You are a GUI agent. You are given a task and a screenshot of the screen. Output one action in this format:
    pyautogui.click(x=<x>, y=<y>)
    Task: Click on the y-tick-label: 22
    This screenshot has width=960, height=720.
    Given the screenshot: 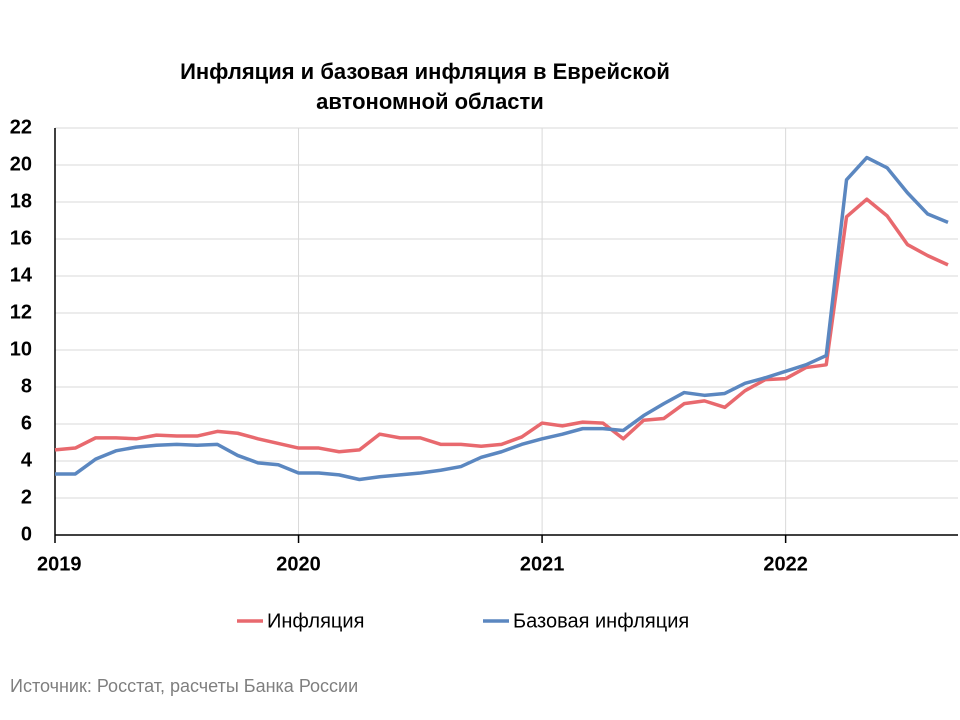 What is the action you would take?
    pyautogui.click(x=21, y=127)
    